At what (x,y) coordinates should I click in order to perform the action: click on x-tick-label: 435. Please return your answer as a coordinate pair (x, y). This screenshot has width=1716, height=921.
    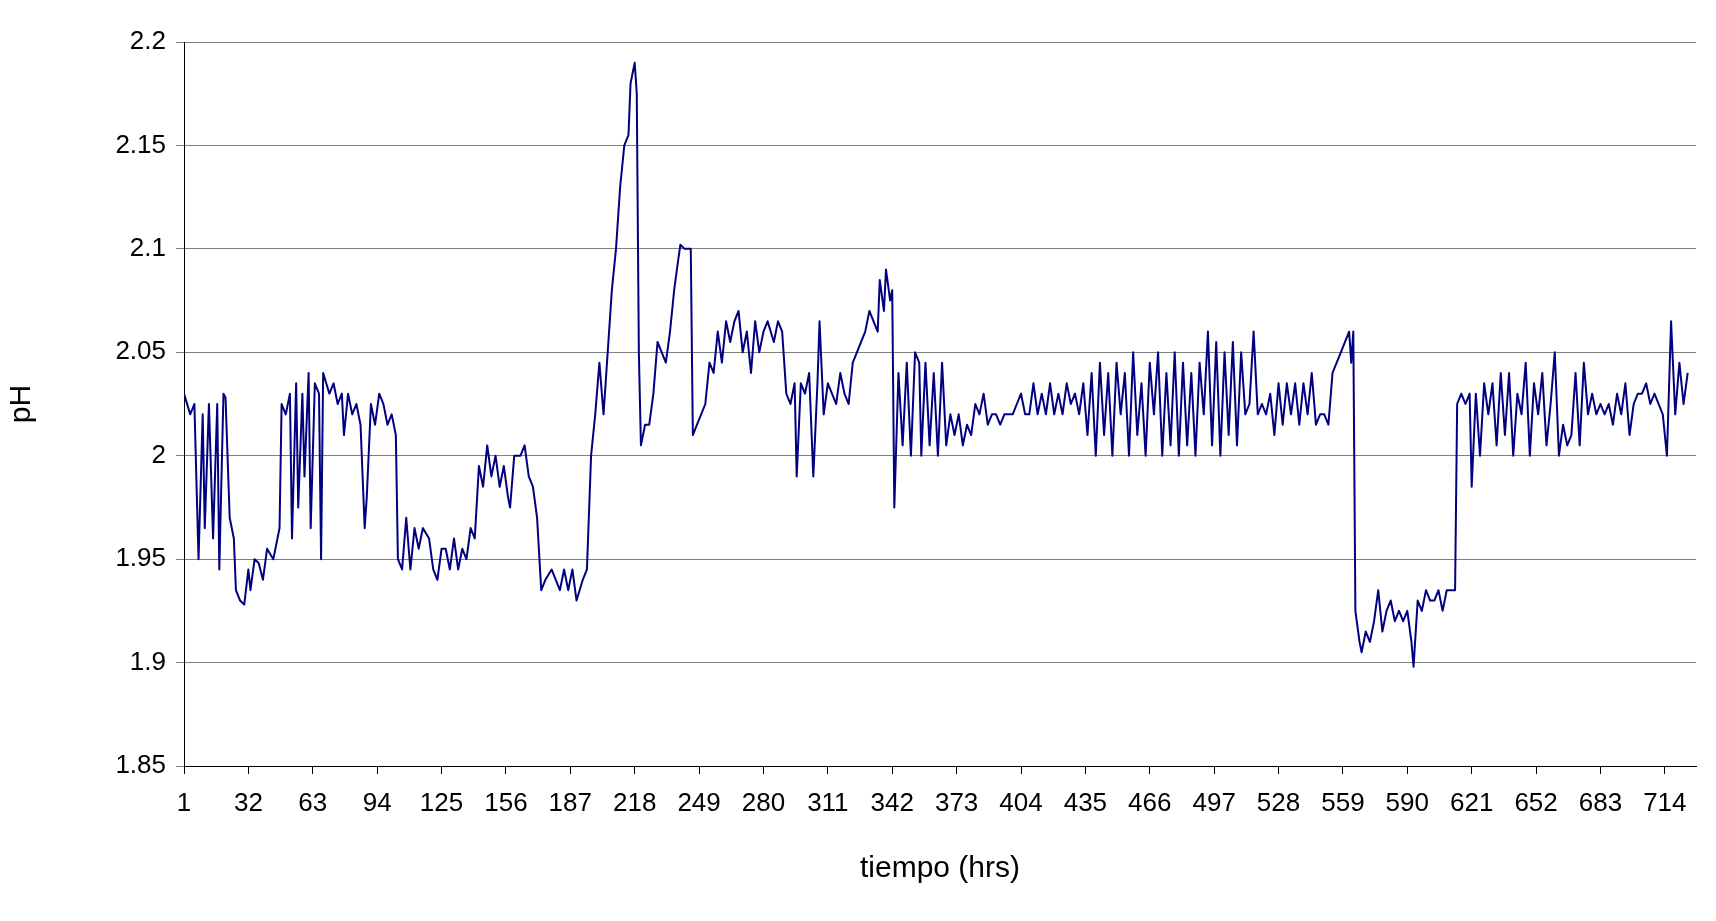
    Looking at the image, I should click on (1085, 801).